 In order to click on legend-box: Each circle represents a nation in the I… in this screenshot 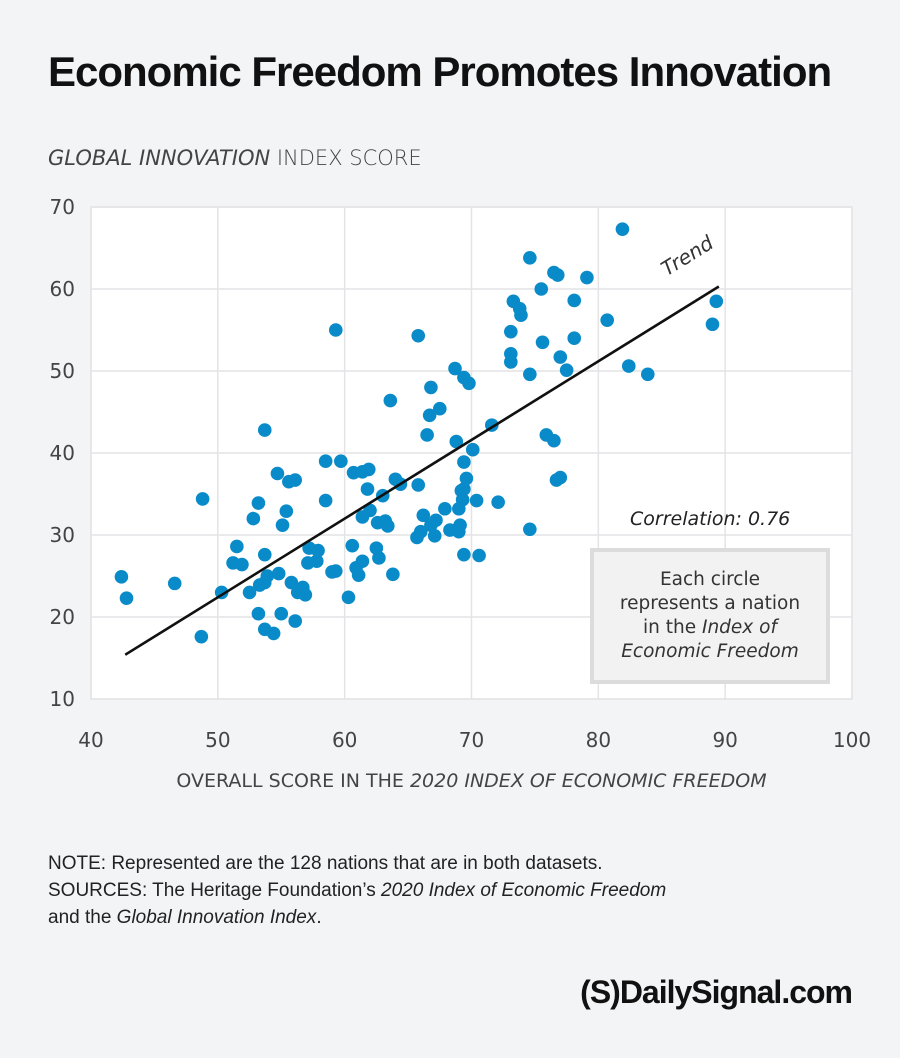, I will do `click(710, 616)`.